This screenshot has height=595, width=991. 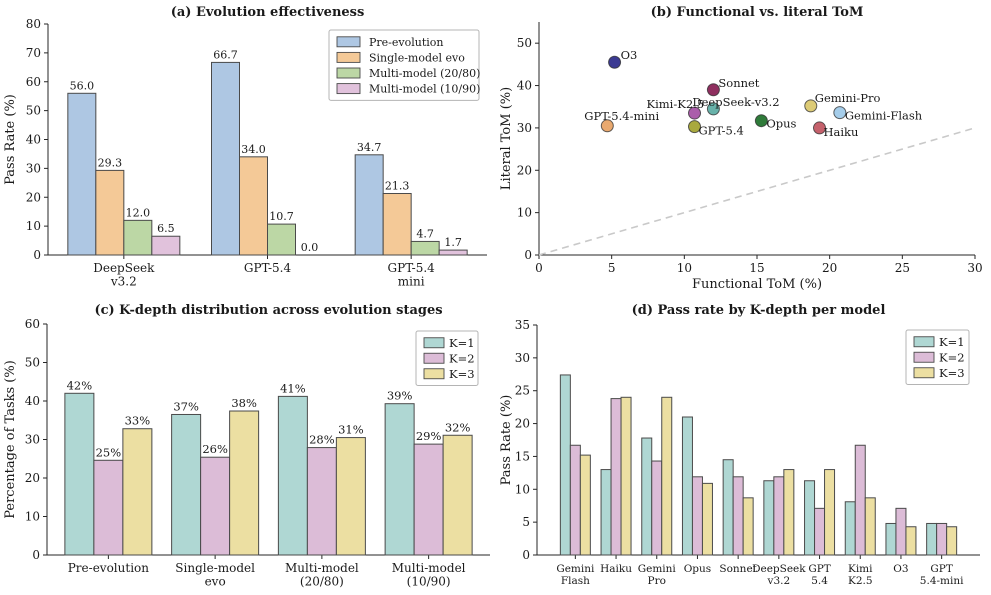 I want to click on bar-value-label: 0.0, so click(x=310, y=247).